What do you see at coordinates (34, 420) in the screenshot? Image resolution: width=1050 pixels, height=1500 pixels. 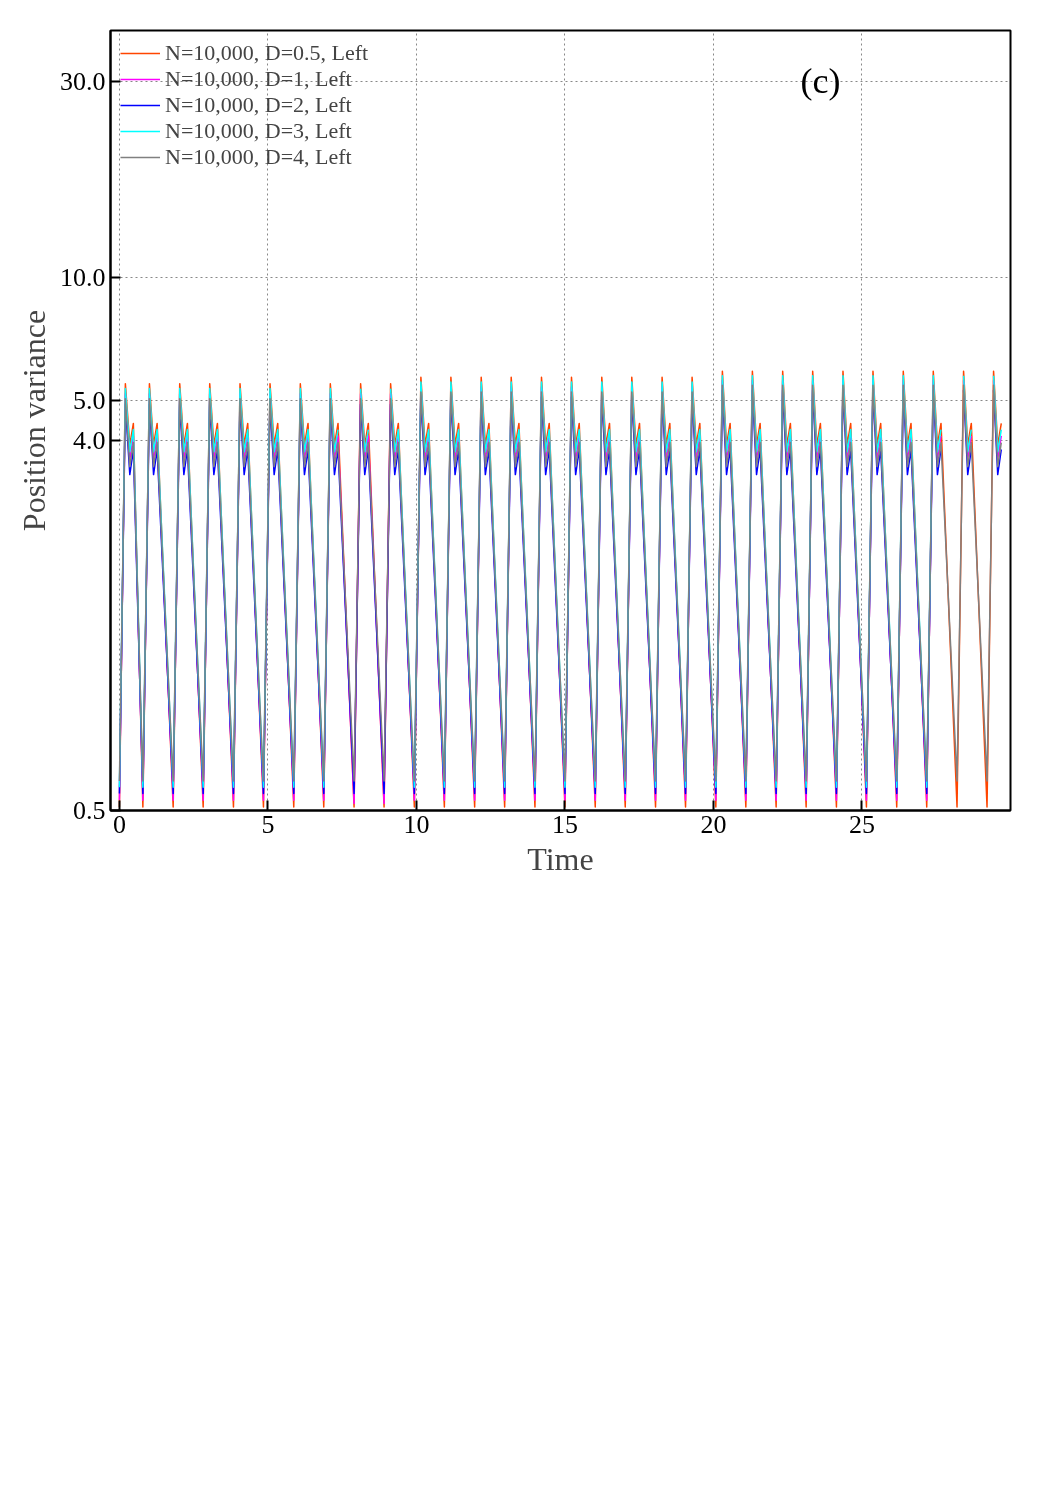 I see `y-axis-title: Position variance` at bounding box center [34, 420].